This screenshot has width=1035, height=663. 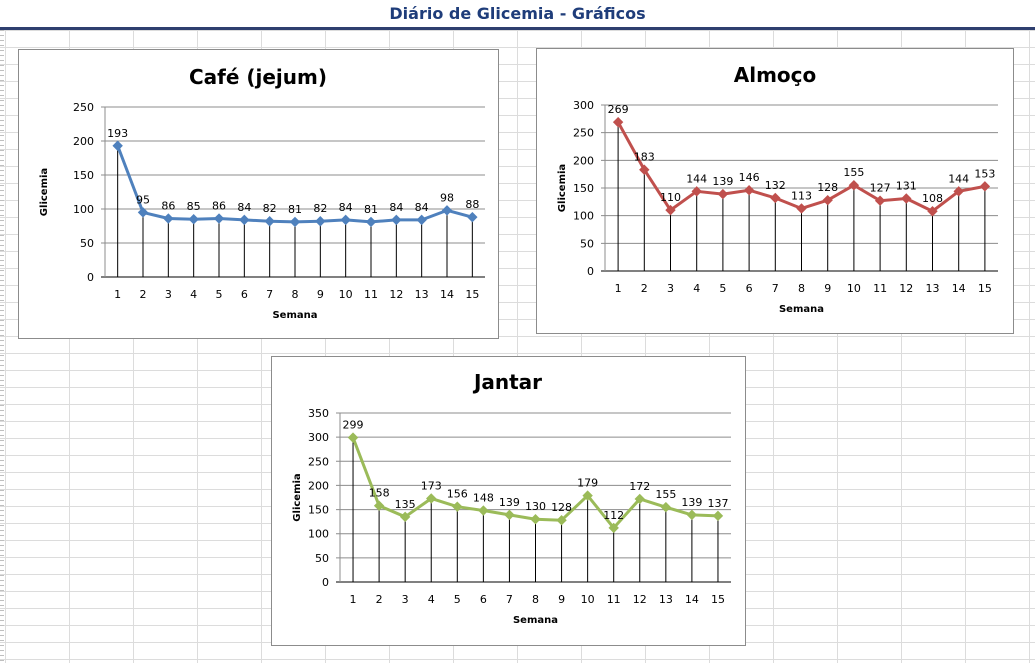 What do you see at coordinates (168, 206) in the screenshot?
I see `data-label: 86` at bounding box center [168, 206].